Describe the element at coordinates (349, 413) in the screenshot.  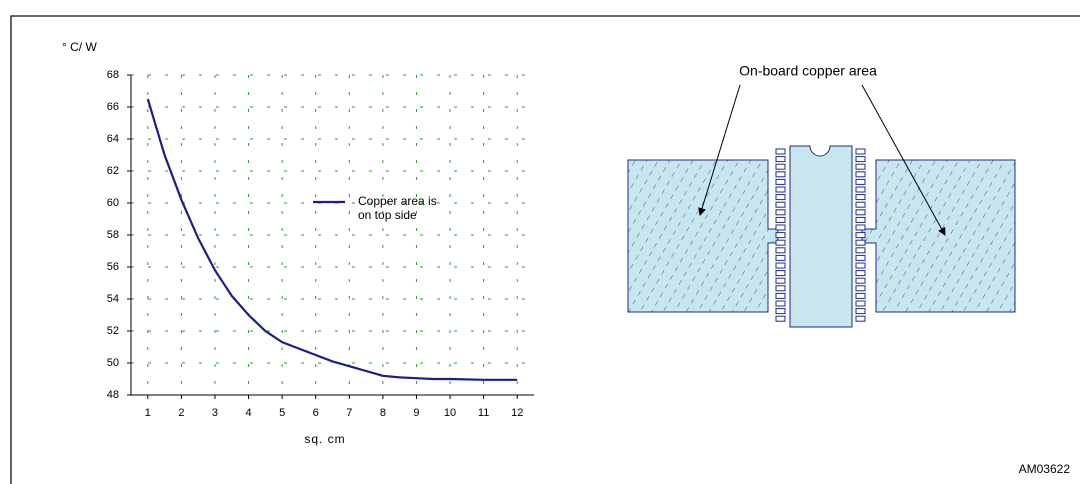
I see `x-tick-label: 7` at that location.